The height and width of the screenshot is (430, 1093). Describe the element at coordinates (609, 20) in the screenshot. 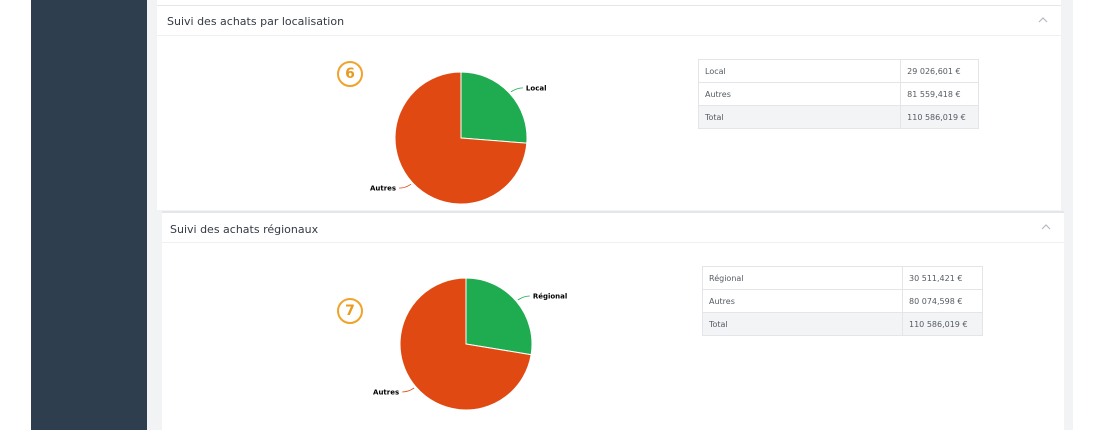

I see `panel-header: Suivi des achats par localisation` at that location.